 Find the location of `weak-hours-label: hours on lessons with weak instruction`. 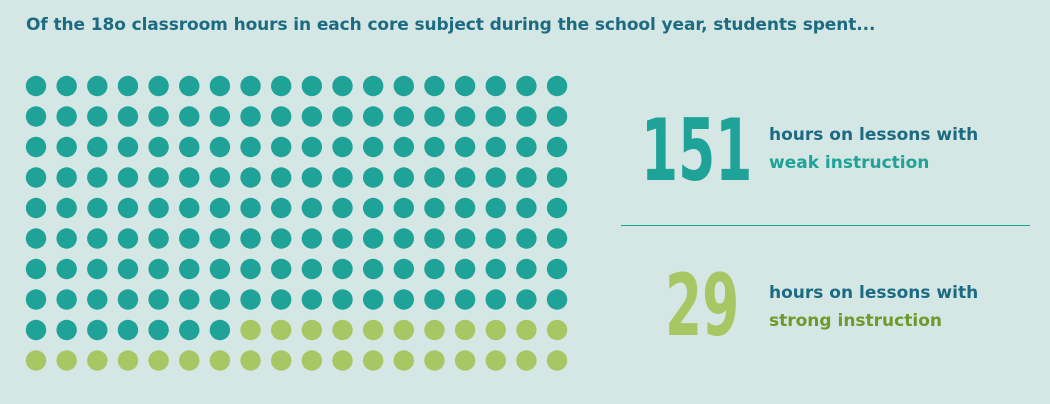

weak-hours-label: hours on lessons with weak instruction is located at coordinates (873, 149).